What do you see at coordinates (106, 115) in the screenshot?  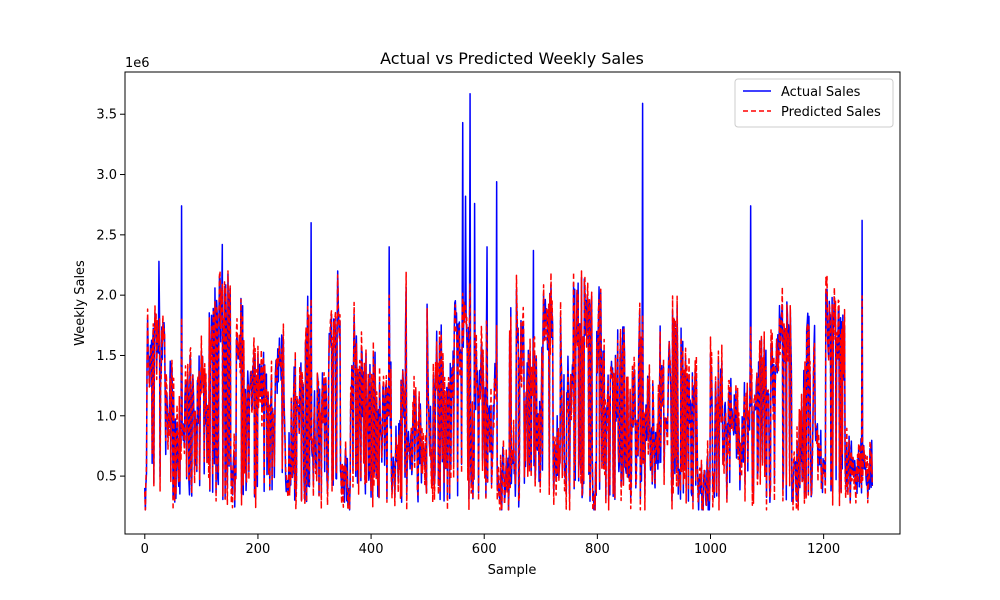 I see `y-tick-label: 3.5` at bounding box center [106, 115].